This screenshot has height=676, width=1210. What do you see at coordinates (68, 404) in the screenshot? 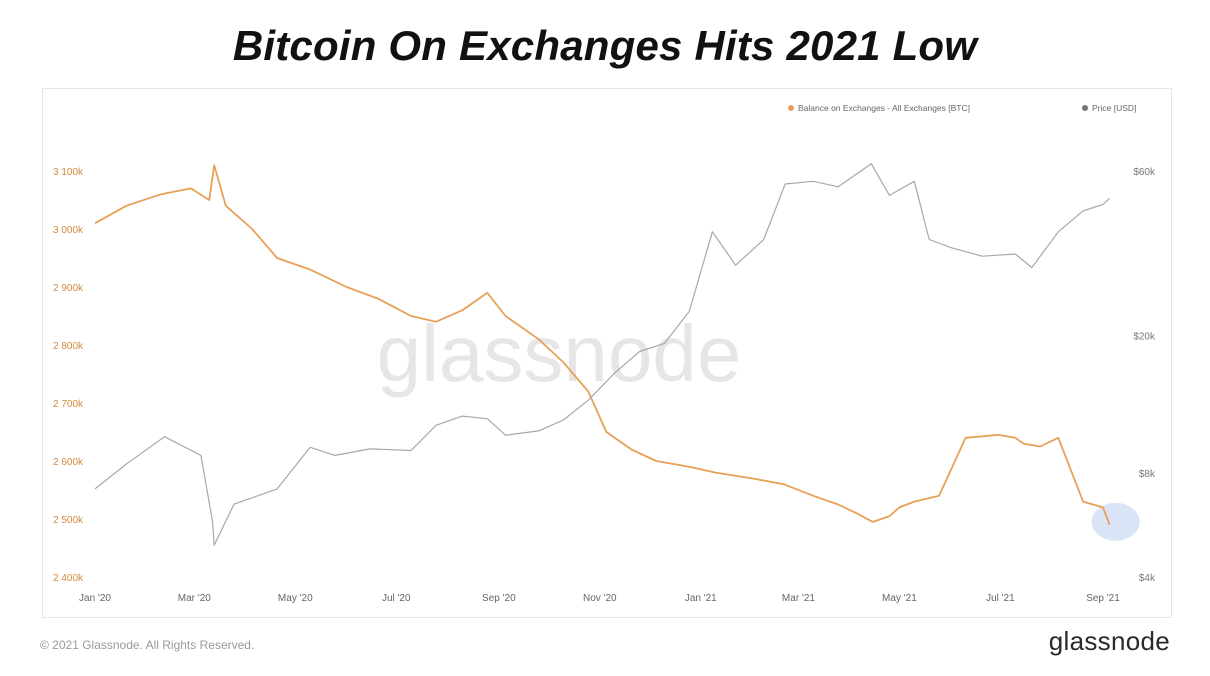
I see `y-left-tick-label: 2 700k` at bounding box center [68, 404].